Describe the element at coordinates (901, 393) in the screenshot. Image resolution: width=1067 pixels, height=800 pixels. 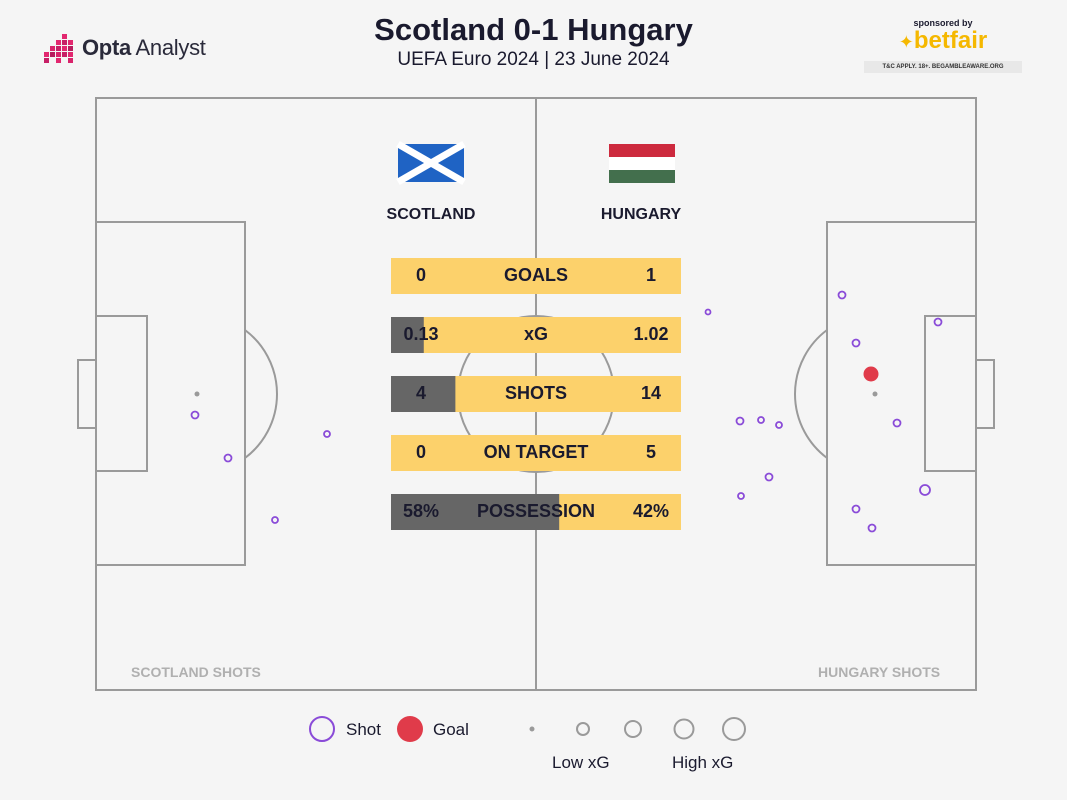
I see `right-penalty-area` at that location.